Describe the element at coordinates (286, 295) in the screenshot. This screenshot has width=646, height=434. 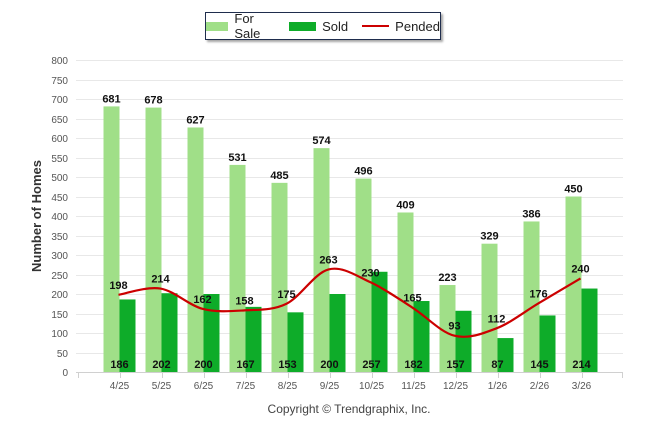
I see `pended-value-label: 175` at that location.